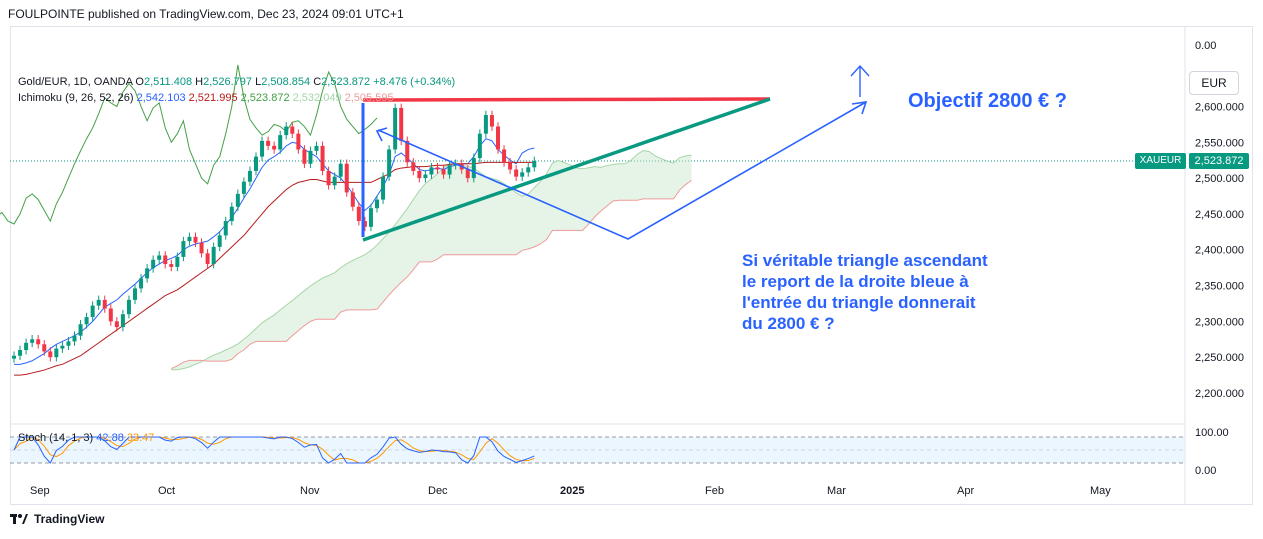 The width and height of the screenshot is (1263, 539). I want to click on time-tick-label: Feb, so click(714, 491).